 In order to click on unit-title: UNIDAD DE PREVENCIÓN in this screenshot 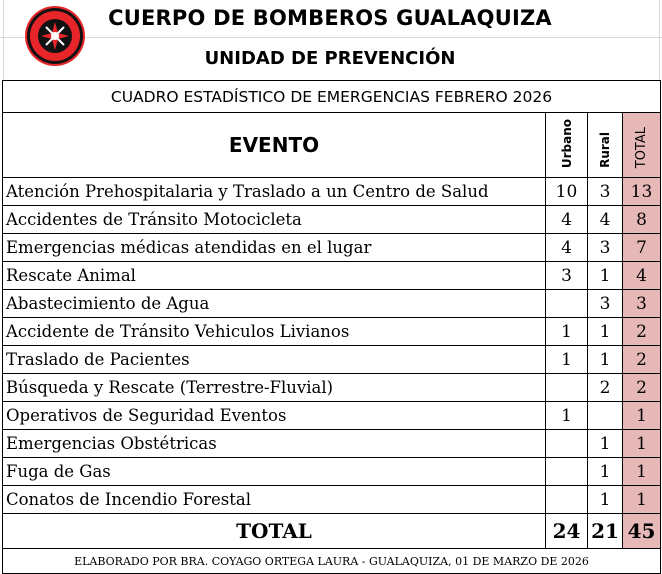, I will do `click(330, 58)`.